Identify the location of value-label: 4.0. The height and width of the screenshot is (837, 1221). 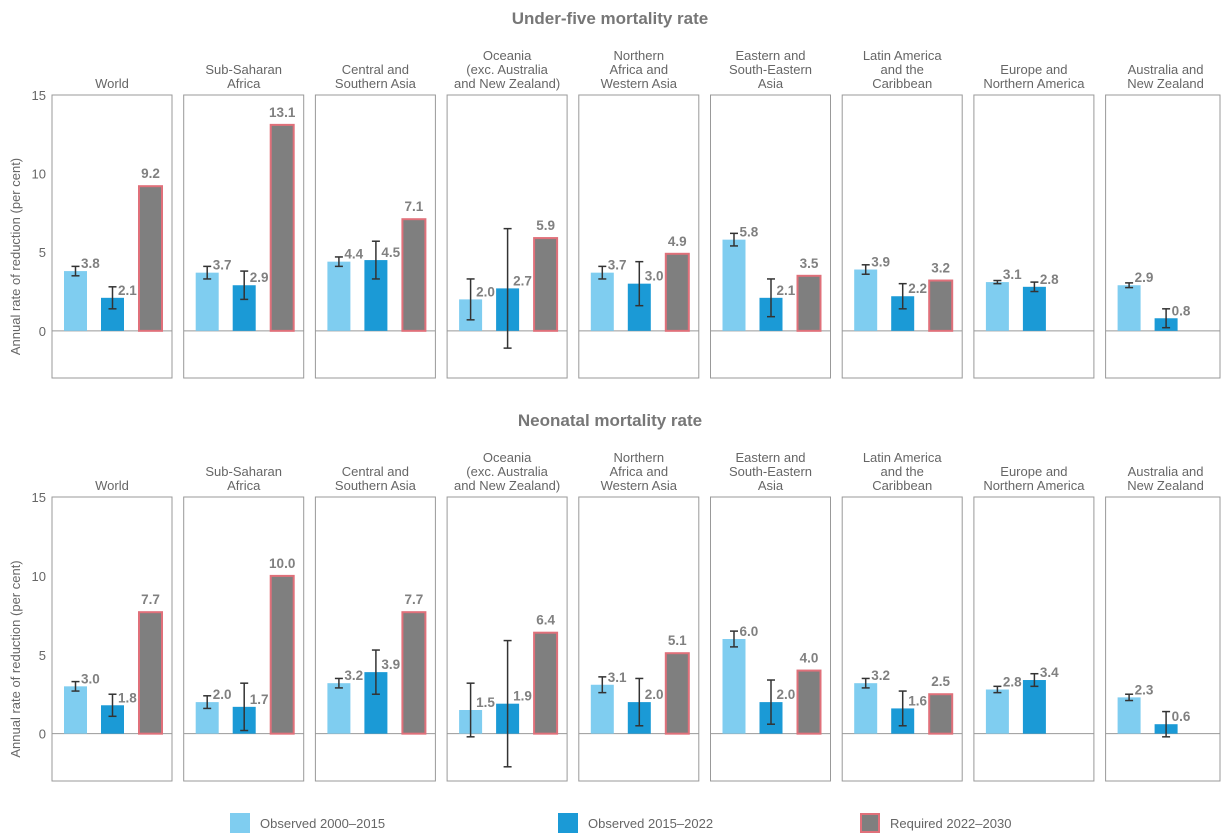
(809, 658).